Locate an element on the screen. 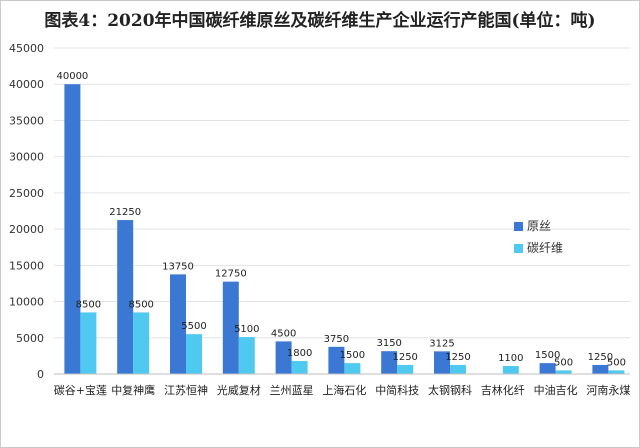 This screenshot has width=640, height=448. legend-entry-label: 碳纤维 is located at coordinates (545, 248).